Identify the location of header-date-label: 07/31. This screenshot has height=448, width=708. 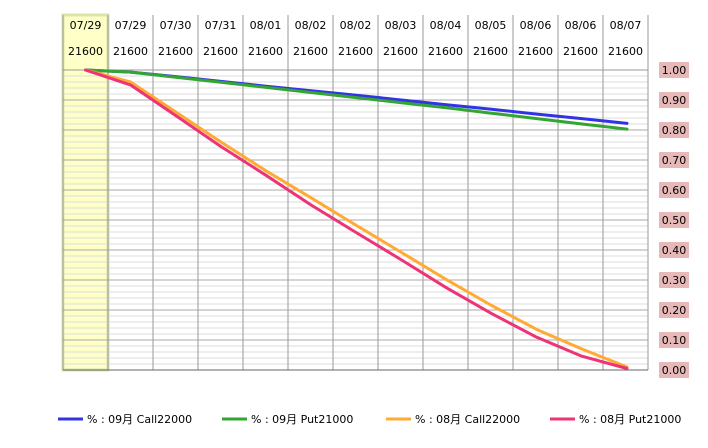
(221, 25).